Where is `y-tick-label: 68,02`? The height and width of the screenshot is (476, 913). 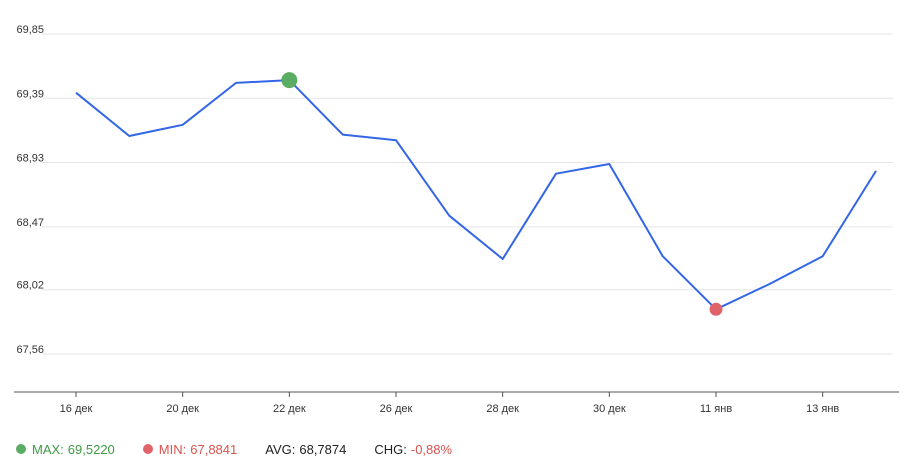 y-tick-label: 68,02 is located at coordinates (30, 286).